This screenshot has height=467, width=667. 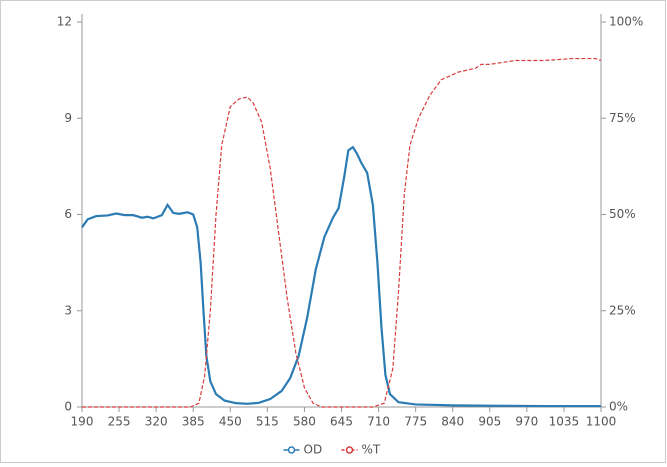 I want to click on x-tick-label: 255, so click(x=119, y=422).